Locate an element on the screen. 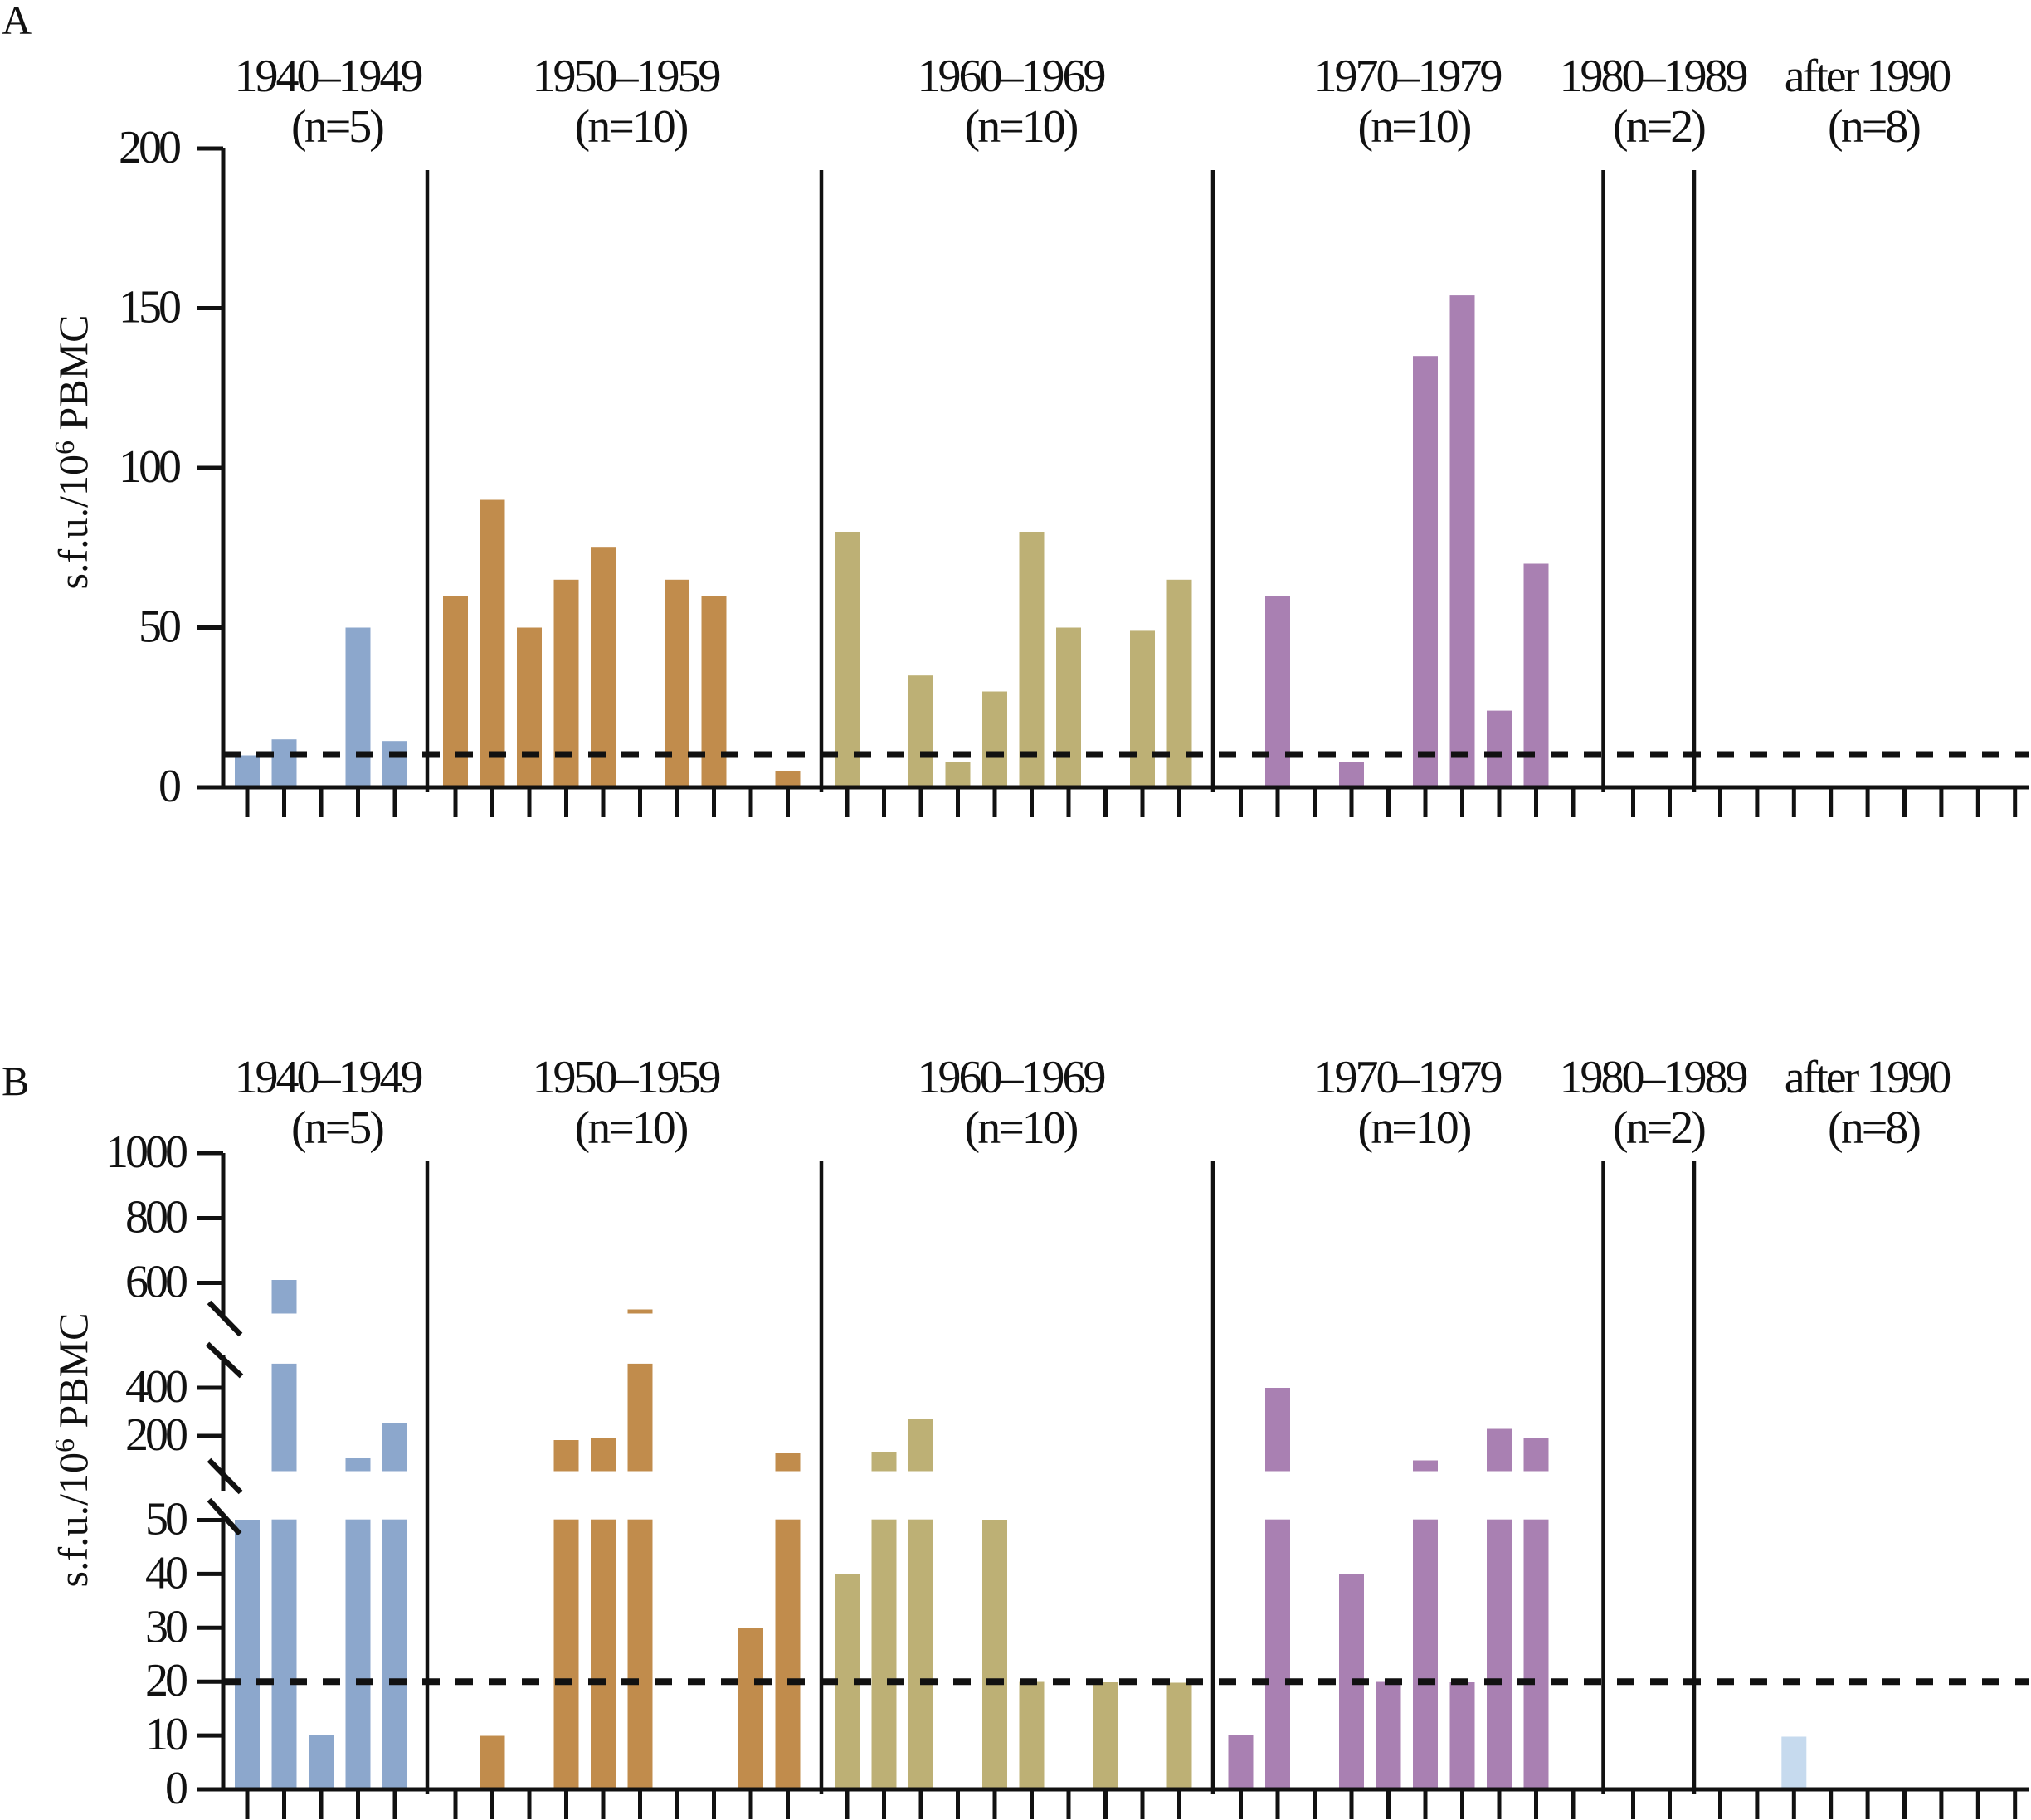  svg-text: B is located at coordinates (15, 1081).